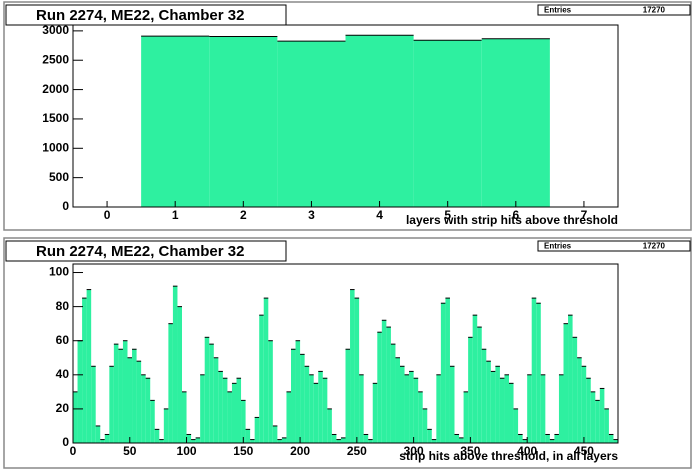  Describe the element at coordinates (55, 147) in the screenshot. I see `y-tick-label: 1000` at that location.